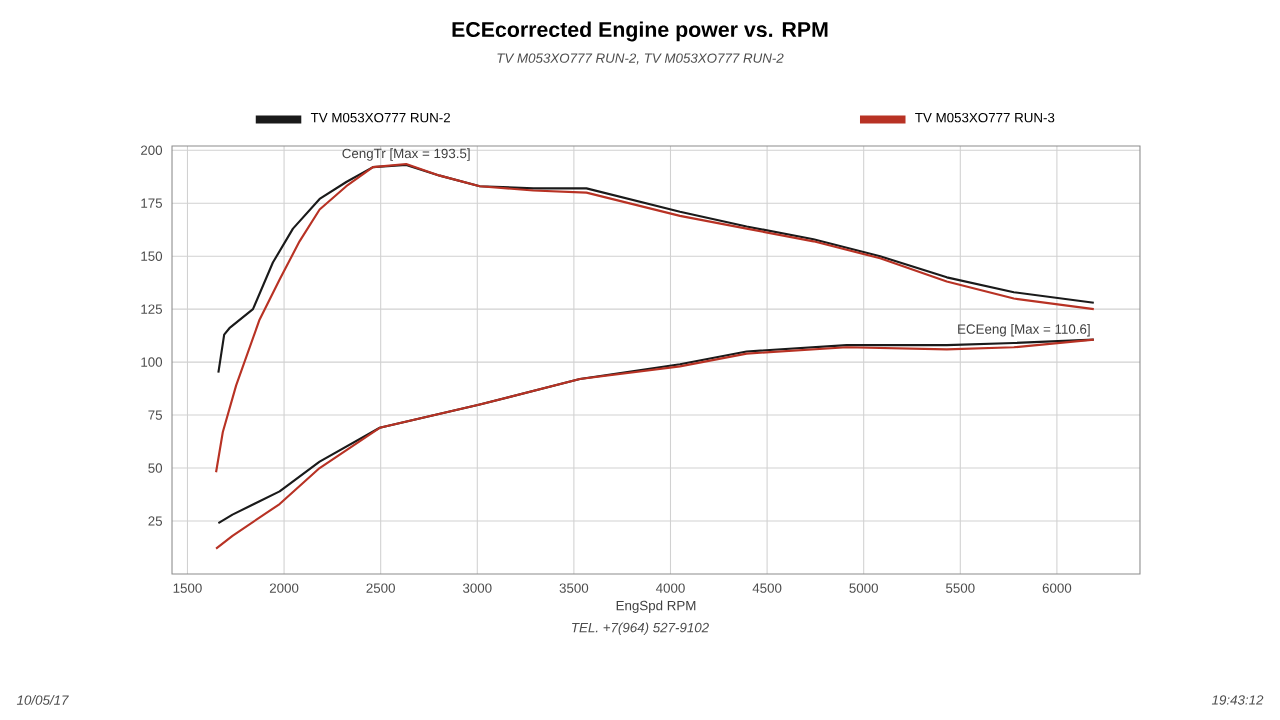 The height and width of the screenshot is (720, 1280). I want to click on chart-title: ECEcorrected Engine power vs. RPM, so click(640, 31).